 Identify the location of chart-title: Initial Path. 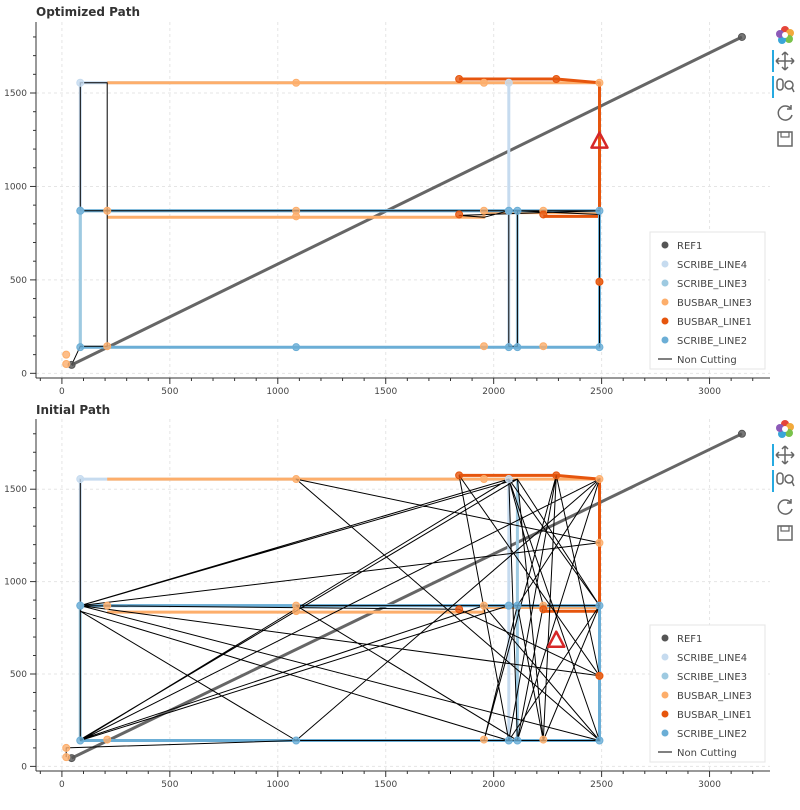
(73, 410).